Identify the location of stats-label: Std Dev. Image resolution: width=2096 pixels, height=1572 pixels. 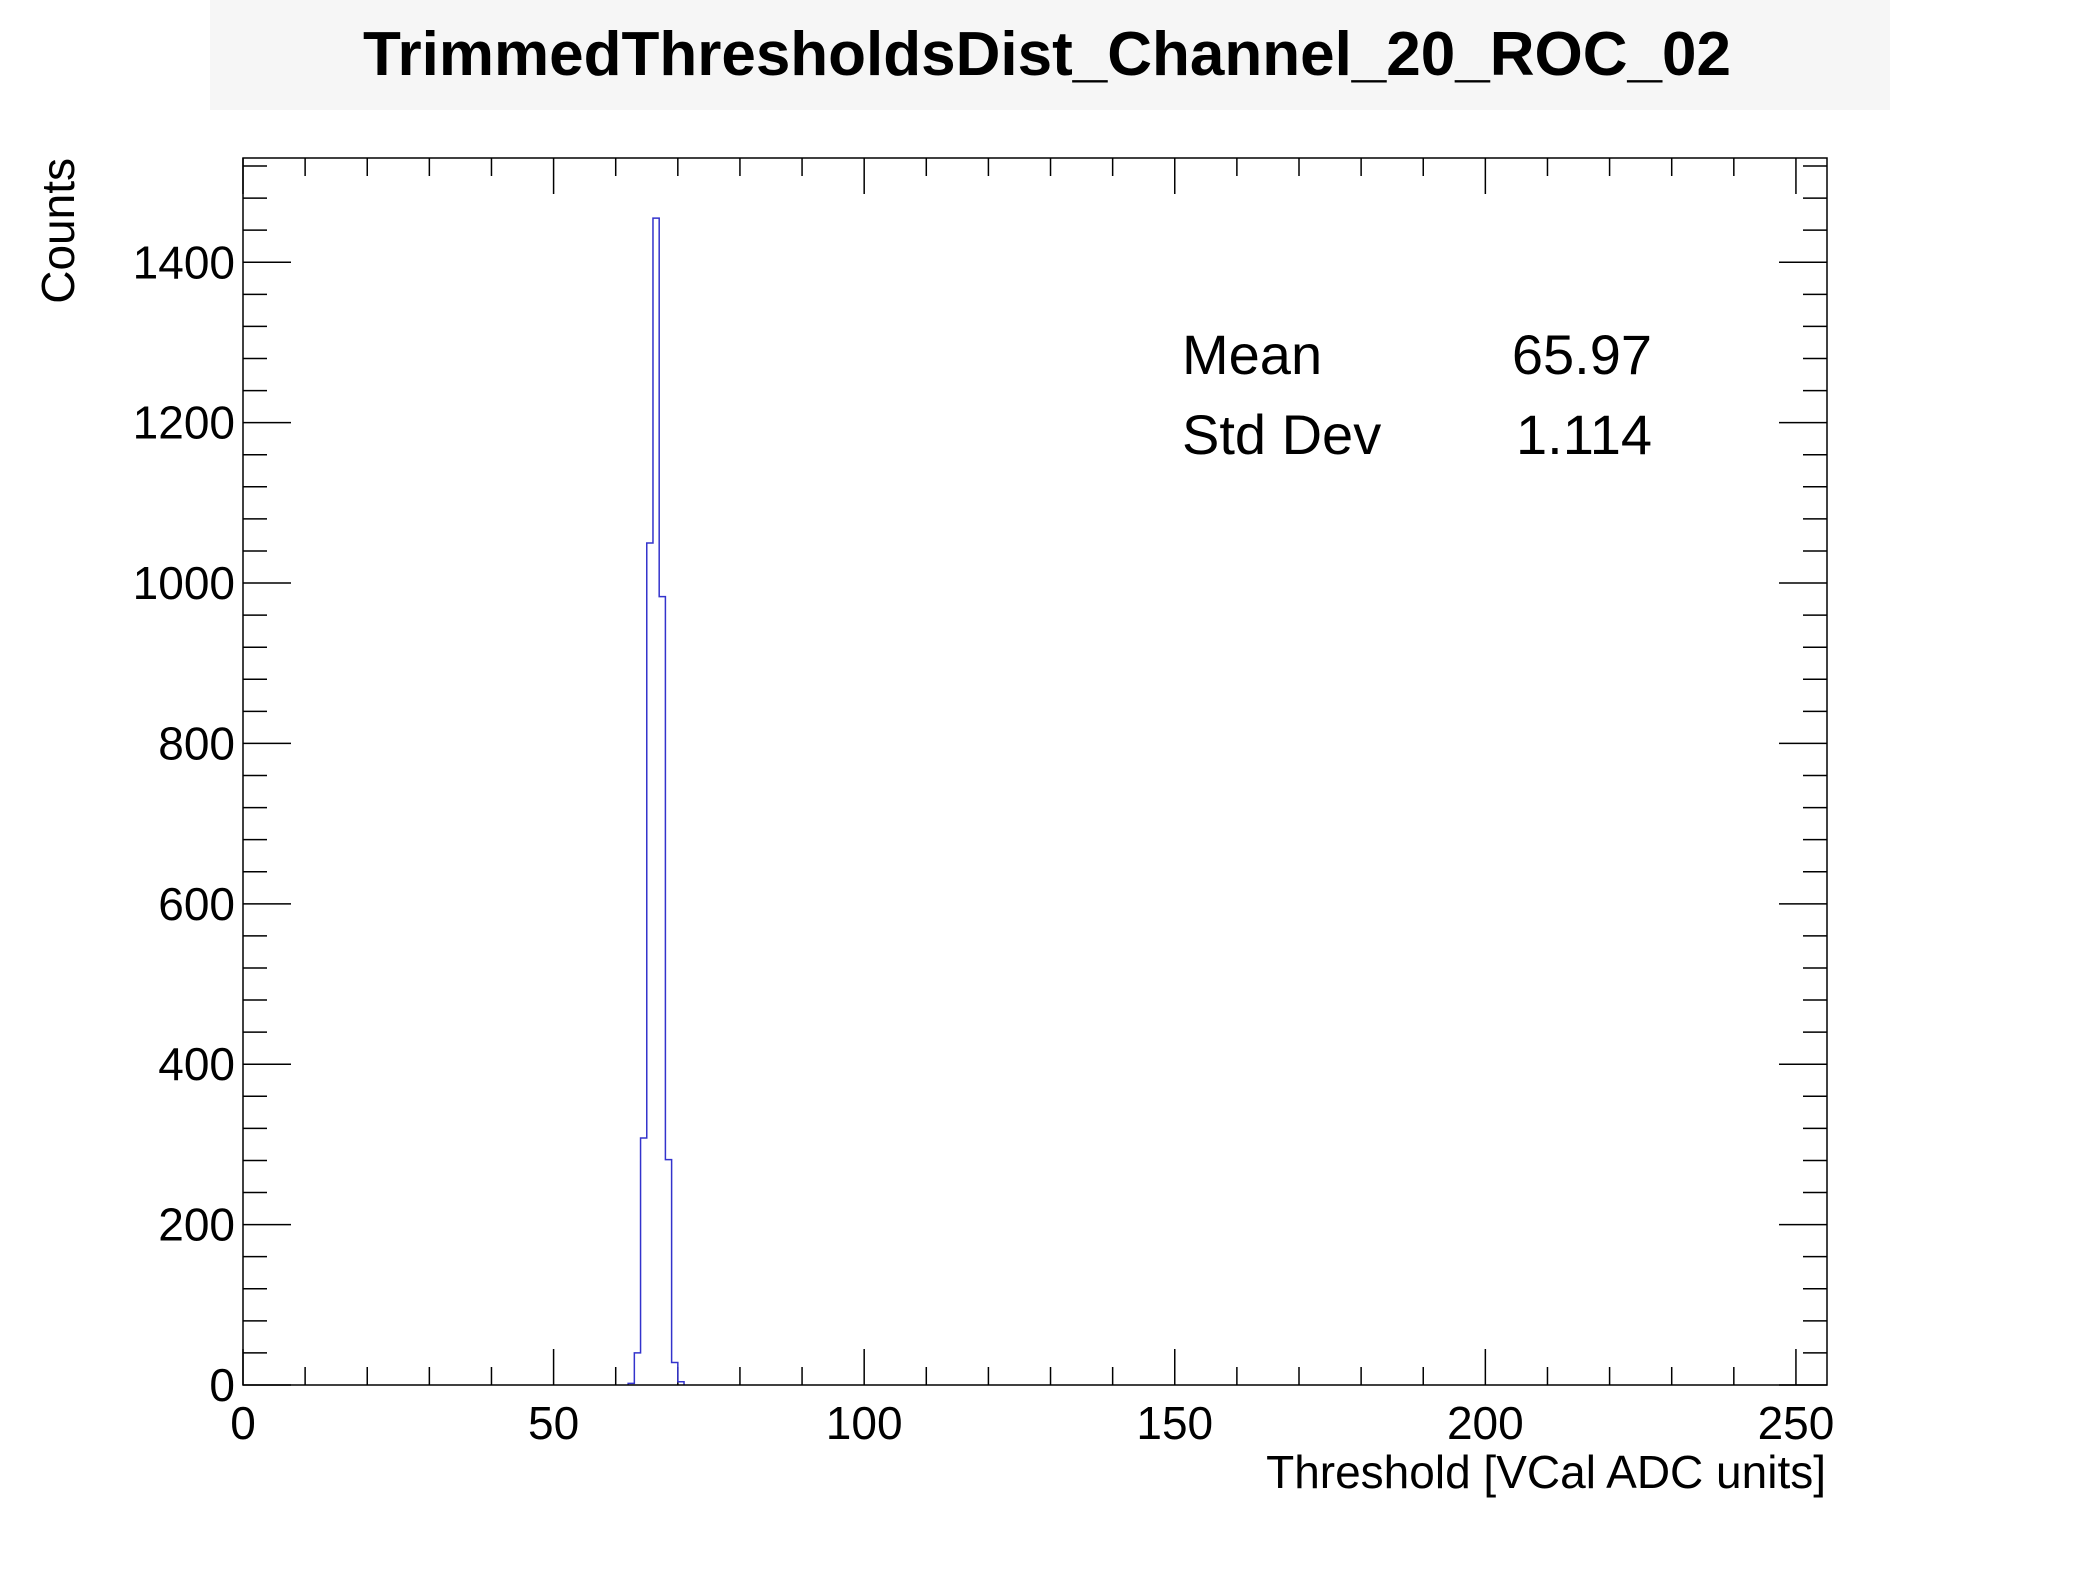
(1281, 434).